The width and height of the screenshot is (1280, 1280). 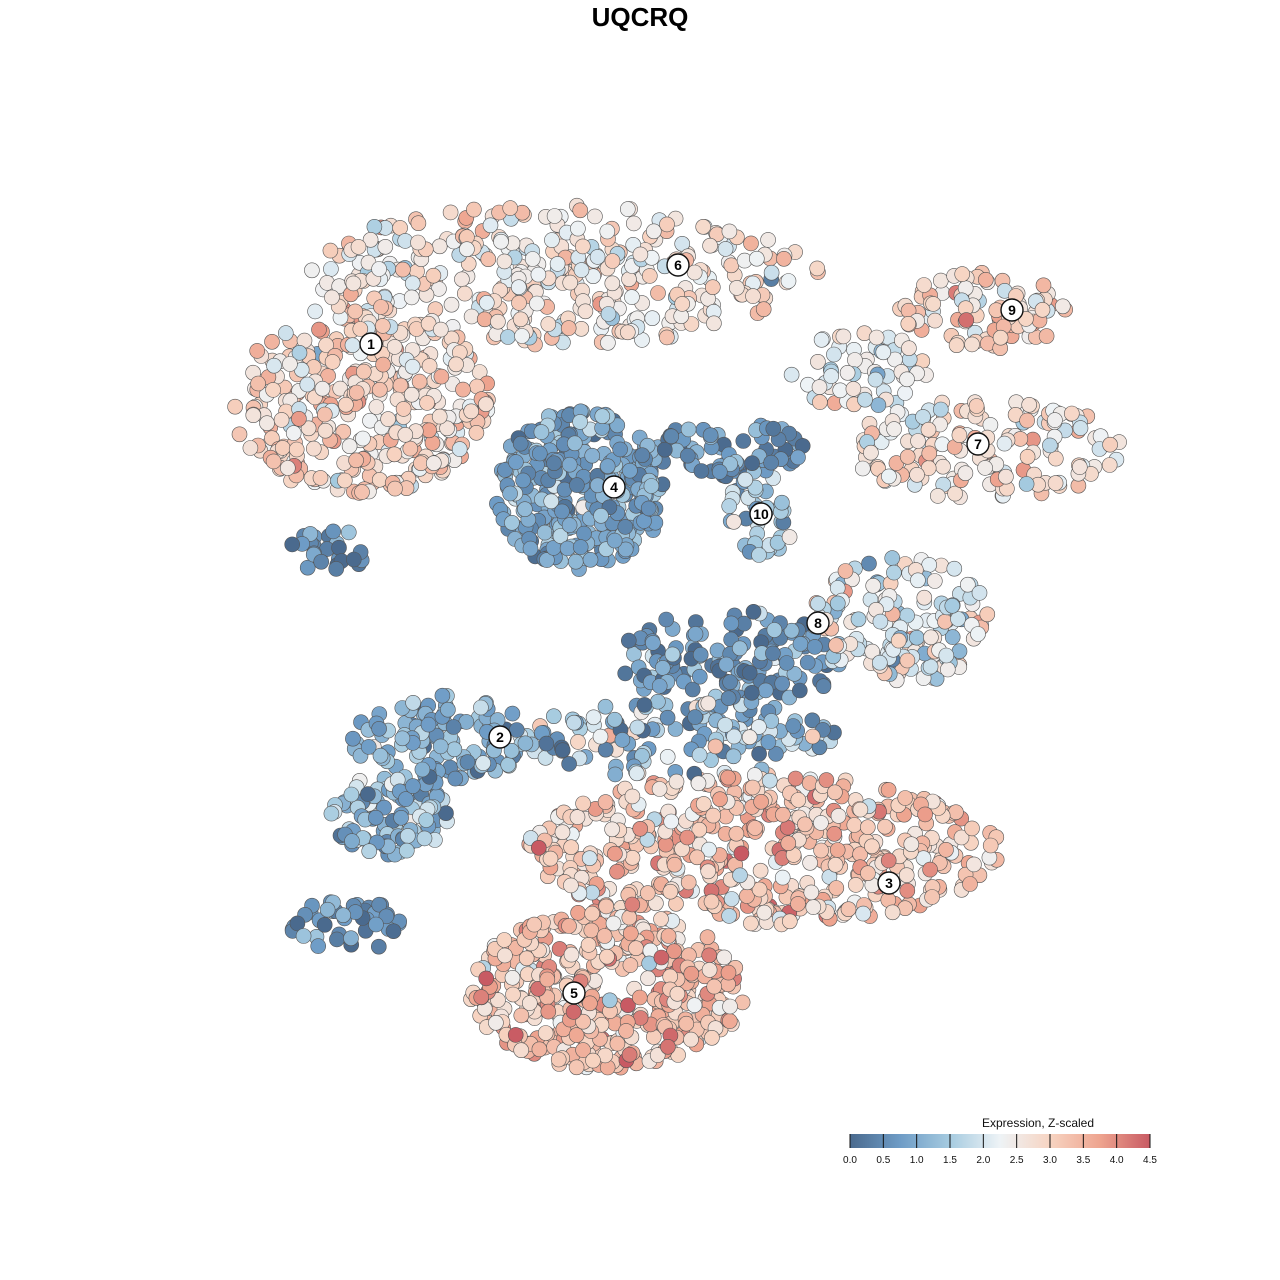 What do you see at coordinates (678, 265) in the screenshot?
I see `cluster-label-text: 6` at bounding box center [678, 265].